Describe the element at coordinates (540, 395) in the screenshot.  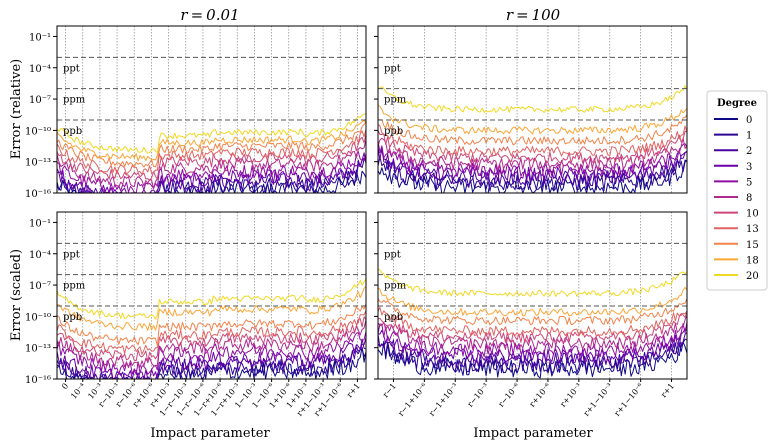
I see `x-tick-label: r+10⁻⁶` at that location.